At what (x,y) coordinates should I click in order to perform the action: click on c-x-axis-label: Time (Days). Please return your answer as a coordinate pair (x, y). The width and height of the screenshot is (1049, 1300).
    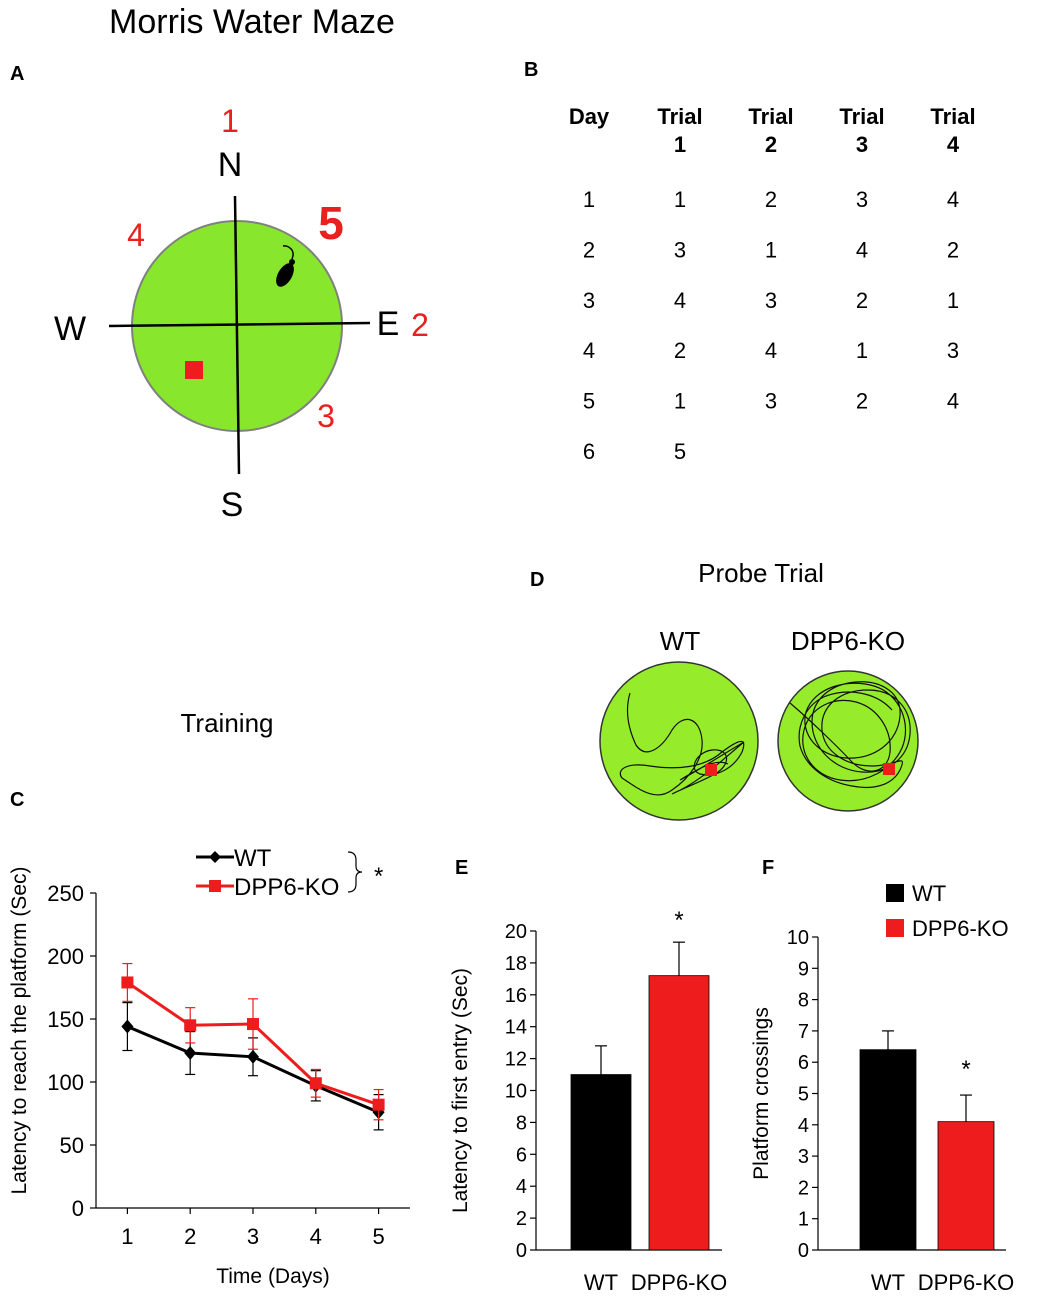
    Looking at the image, I should click on (273, 1276).